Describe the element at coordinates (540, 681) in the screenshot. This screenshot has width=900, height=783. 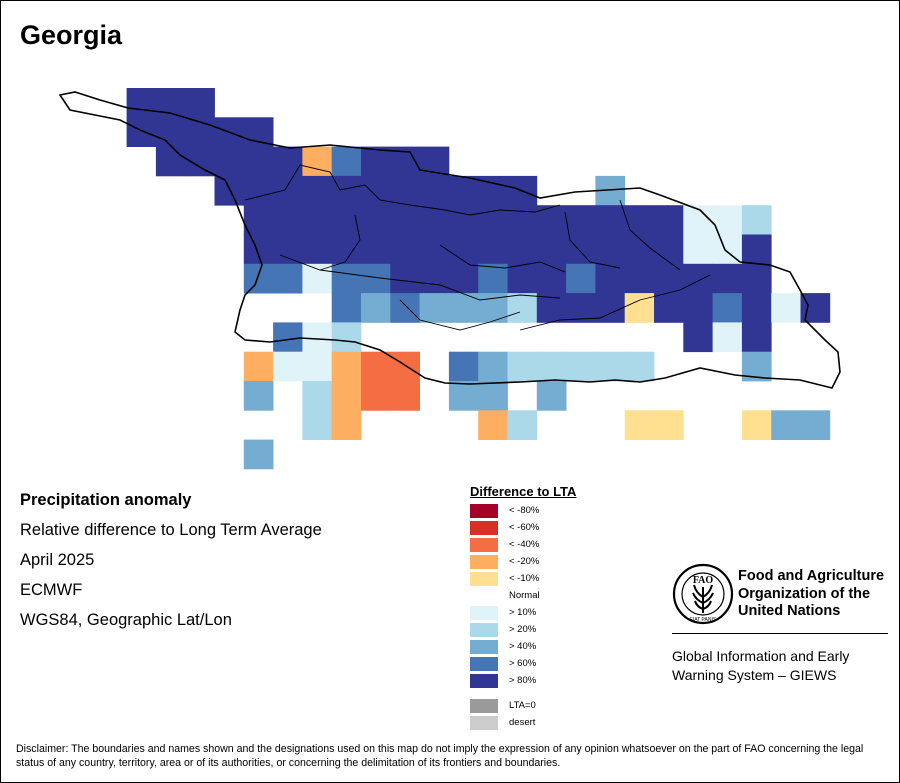
I see `legend-item: > 80%` at that location.